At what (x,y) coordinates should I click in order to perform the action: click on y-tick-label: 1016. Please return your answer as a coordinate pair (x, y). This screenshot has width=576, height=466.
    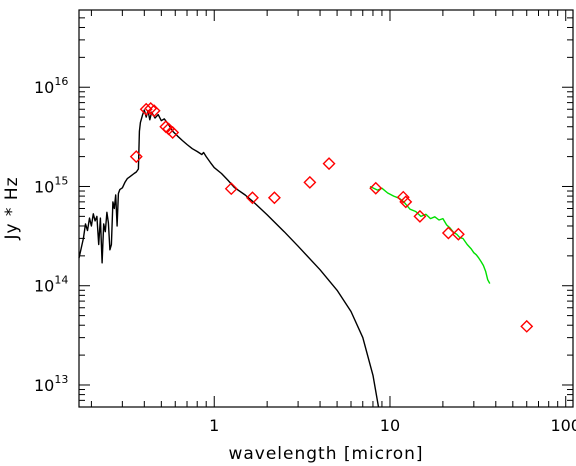
    Looking at the image, I should click on (51, 86).